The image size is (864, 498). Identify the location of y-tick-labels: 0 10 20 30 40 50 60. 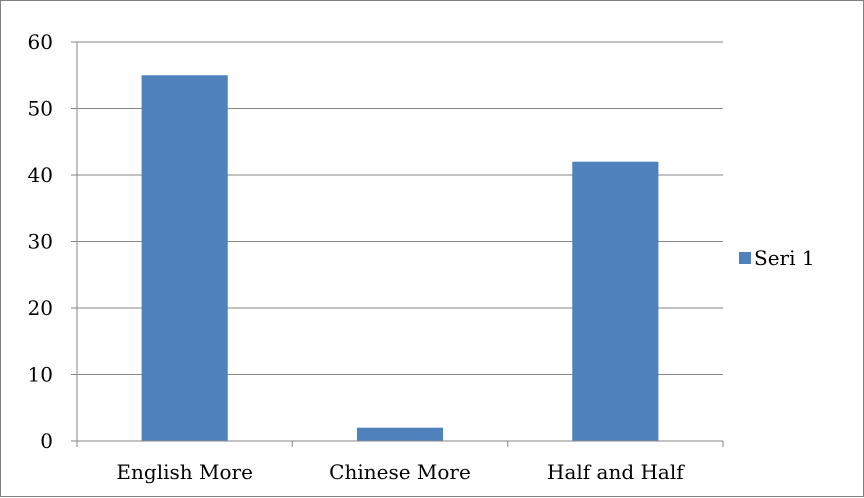
(40, 241).